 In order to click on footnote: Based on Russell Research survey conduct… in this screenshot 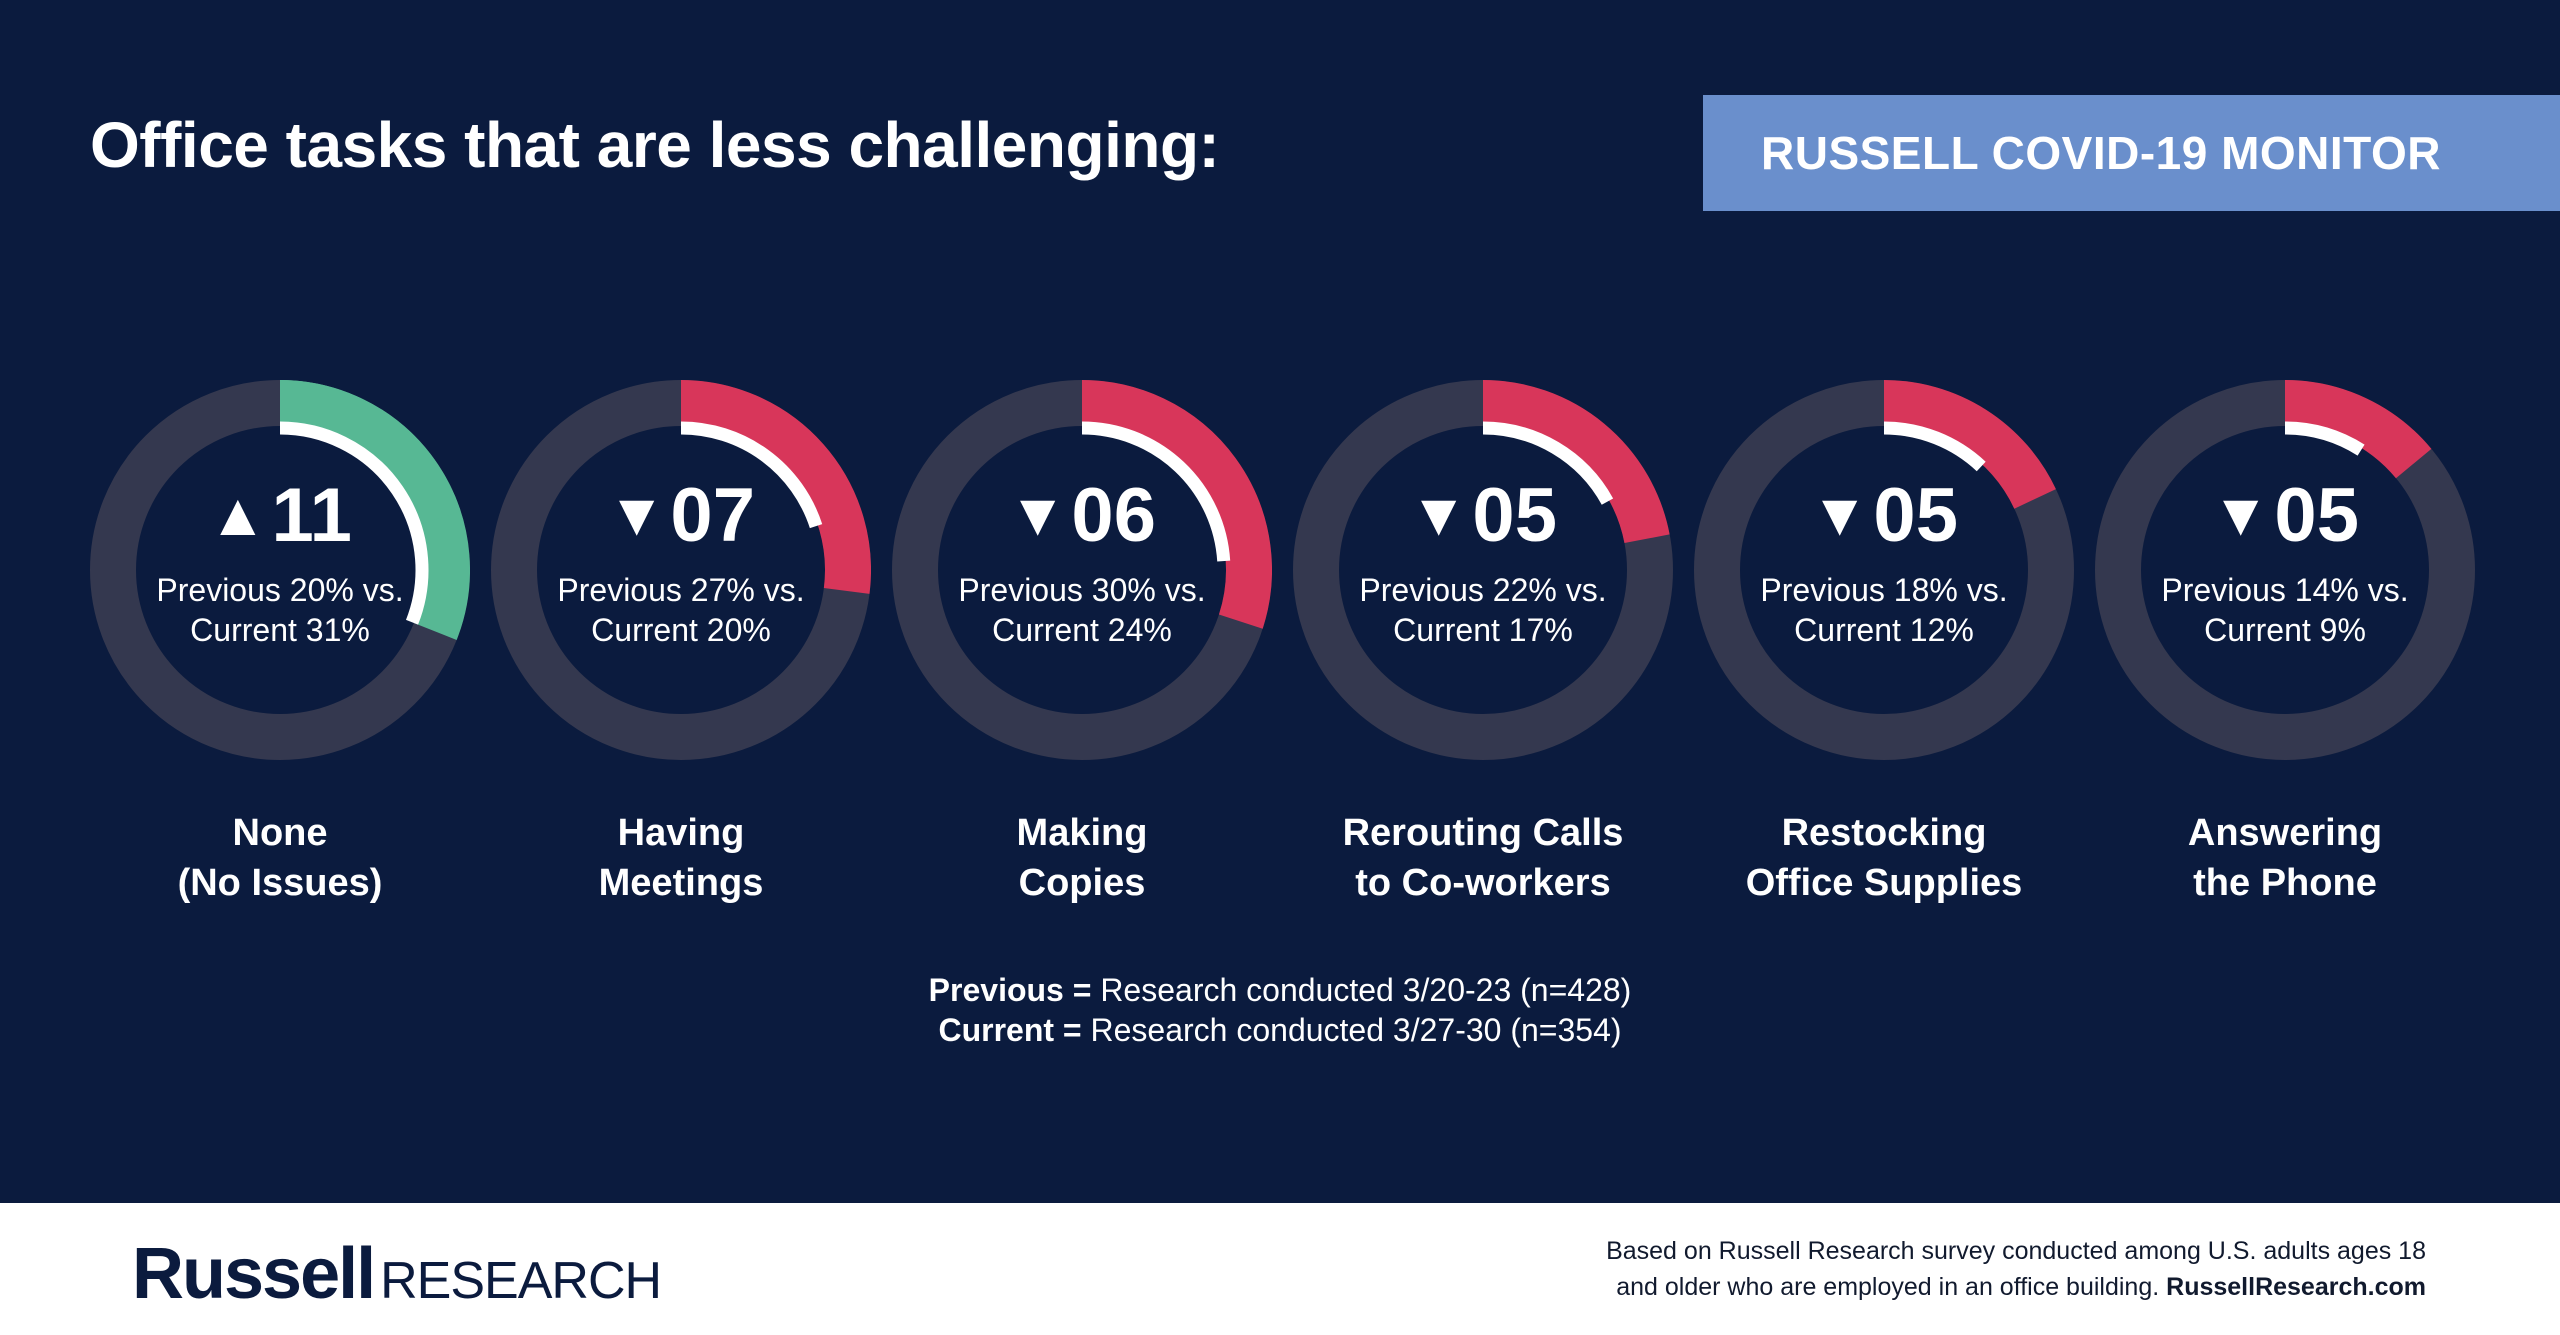, I will do `click(2016, 1269)`.